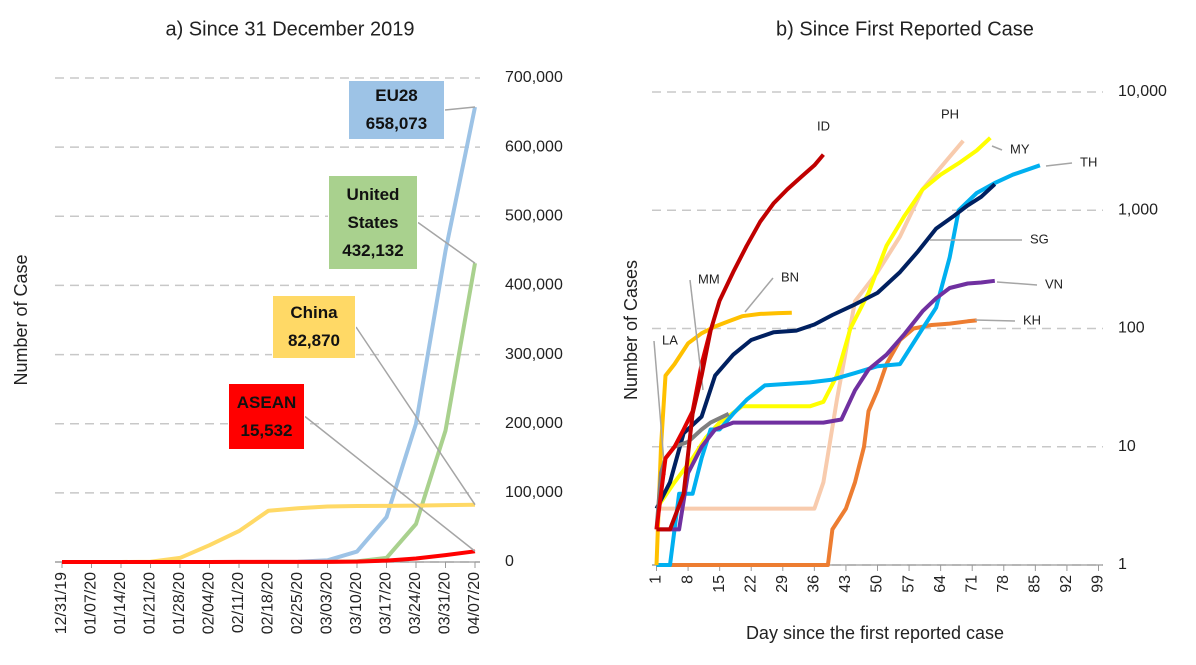  I want to click on callout-name: EU28, so click(396, 95).